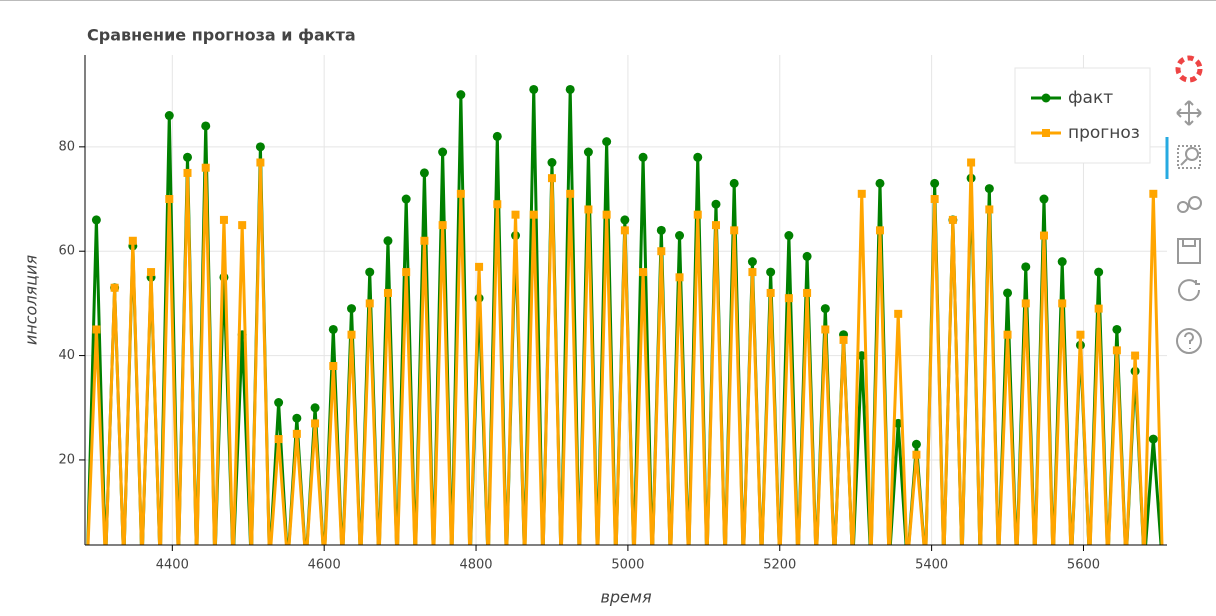  Describe the element at coordinates (1189, 251) in the screenshot. I see `save-tool` at that location.